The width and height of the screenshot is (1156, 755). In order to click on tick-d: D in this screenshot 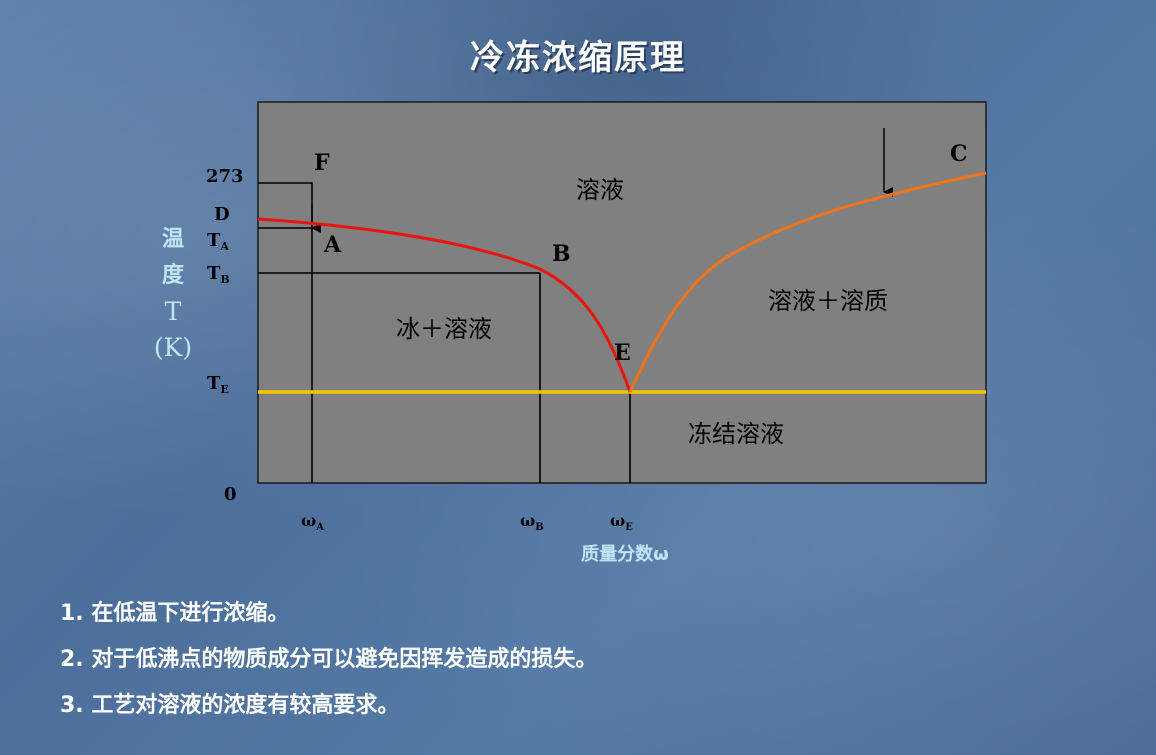, I will do `click(222, 214)`.